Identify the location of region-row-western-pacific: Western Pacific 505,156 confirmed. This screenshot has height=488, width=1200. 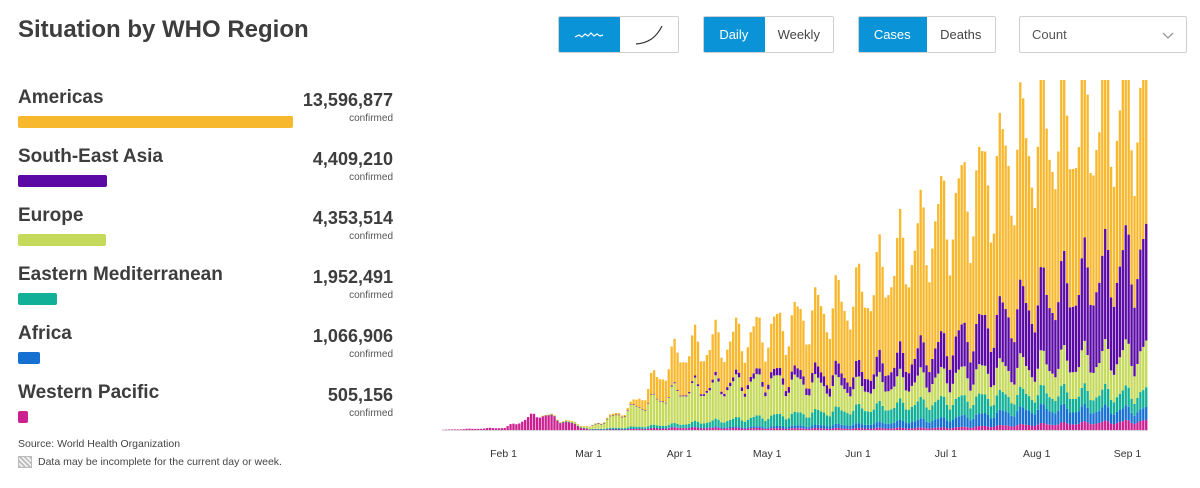
(208, 411).